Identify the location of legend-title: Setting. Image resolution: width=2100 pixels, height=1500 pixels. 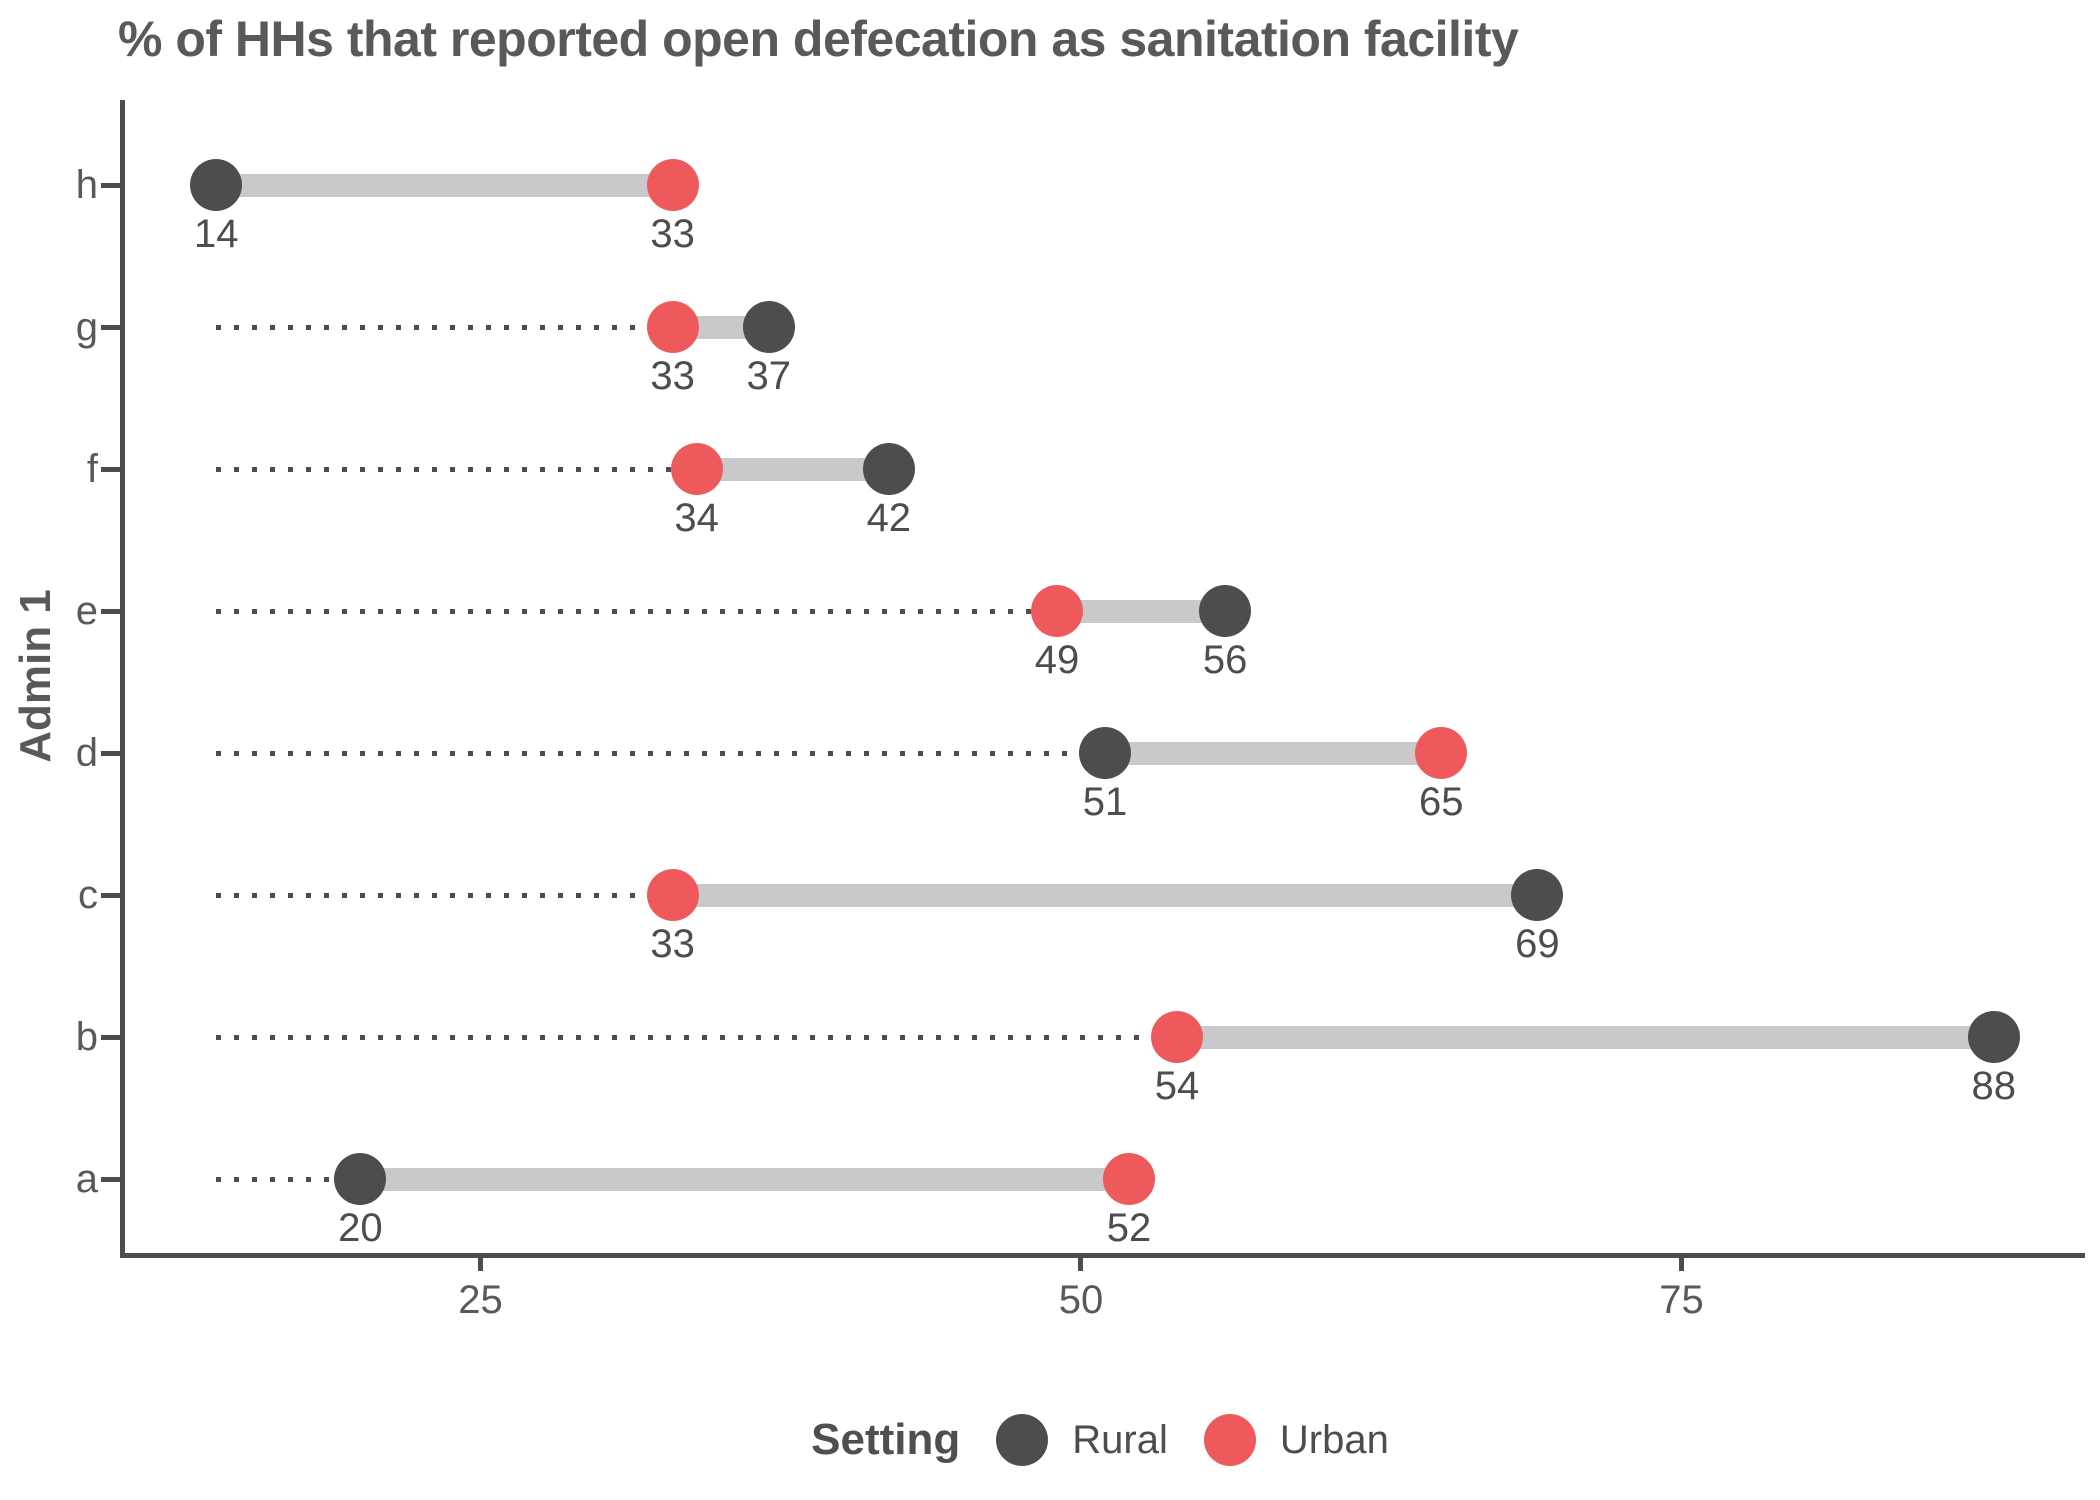
(886, 1439).